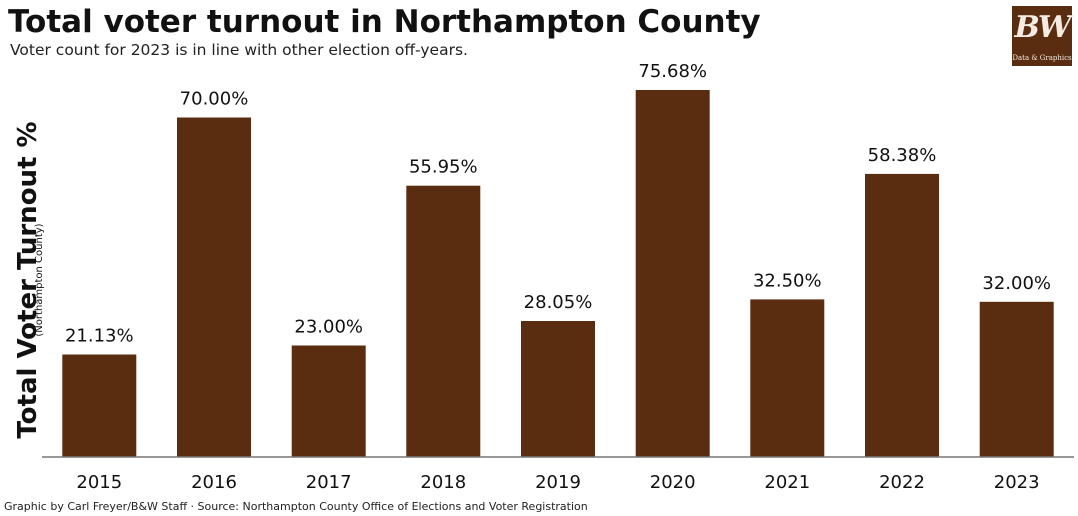 The width and height of the screenshot is (1078, 516). Describe the element at coordinates (443, 482) in the screenshot. I see `x-tick-label-2018: 2018` at that location.